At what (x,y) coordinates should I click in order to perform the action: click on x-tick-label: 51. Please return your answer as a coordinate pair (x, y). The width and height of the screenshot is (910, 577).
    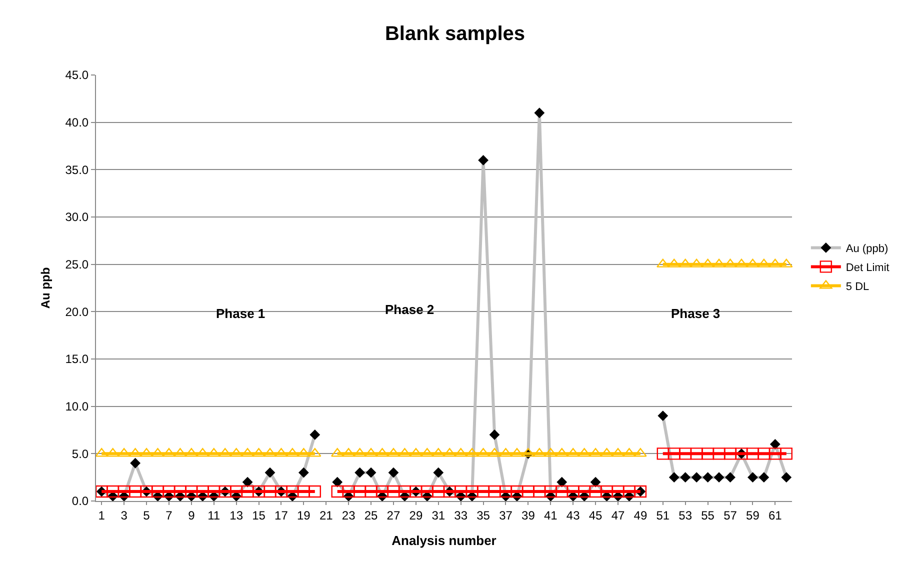
    Looking at the image, I should click on (663, 515).